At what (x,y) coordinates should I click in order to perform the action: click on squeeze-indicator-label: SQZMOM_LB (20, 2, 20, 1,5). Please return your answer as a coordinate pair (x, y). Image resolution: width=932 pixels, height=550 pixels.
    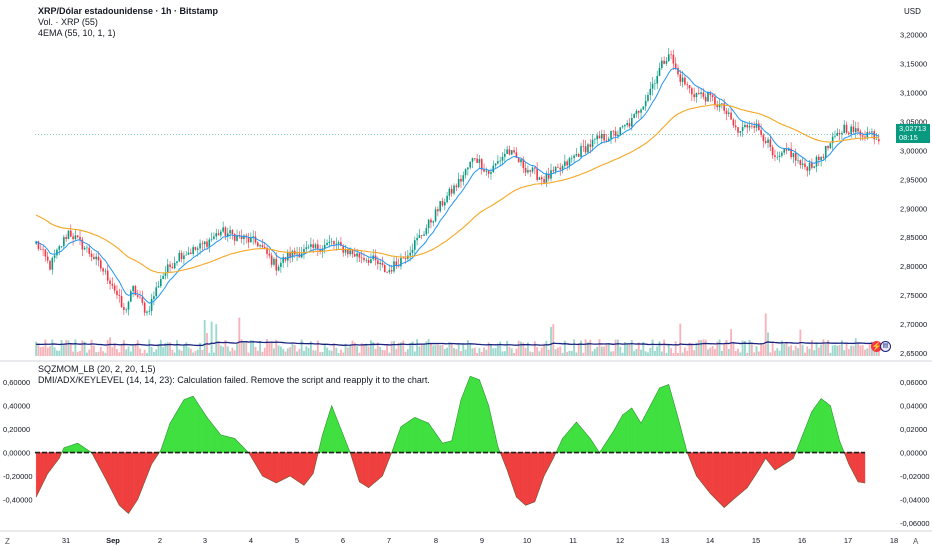
    Looking at the image, I should click on (97, 369).